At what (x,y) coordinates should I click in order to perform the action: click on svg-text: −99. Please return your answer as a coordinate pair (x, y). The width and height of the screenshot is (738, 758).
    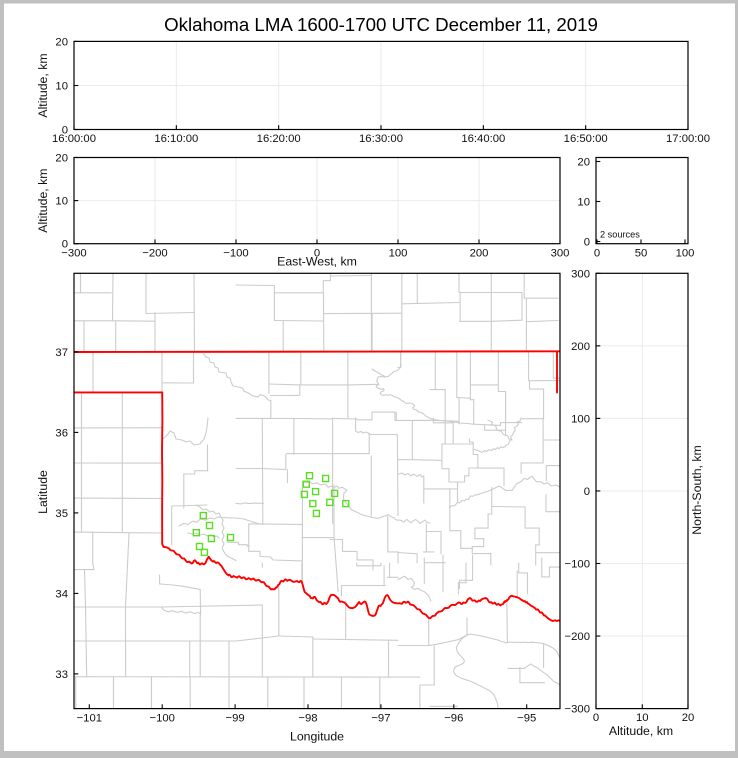
    Looking at the image, I should click on (235, 719).